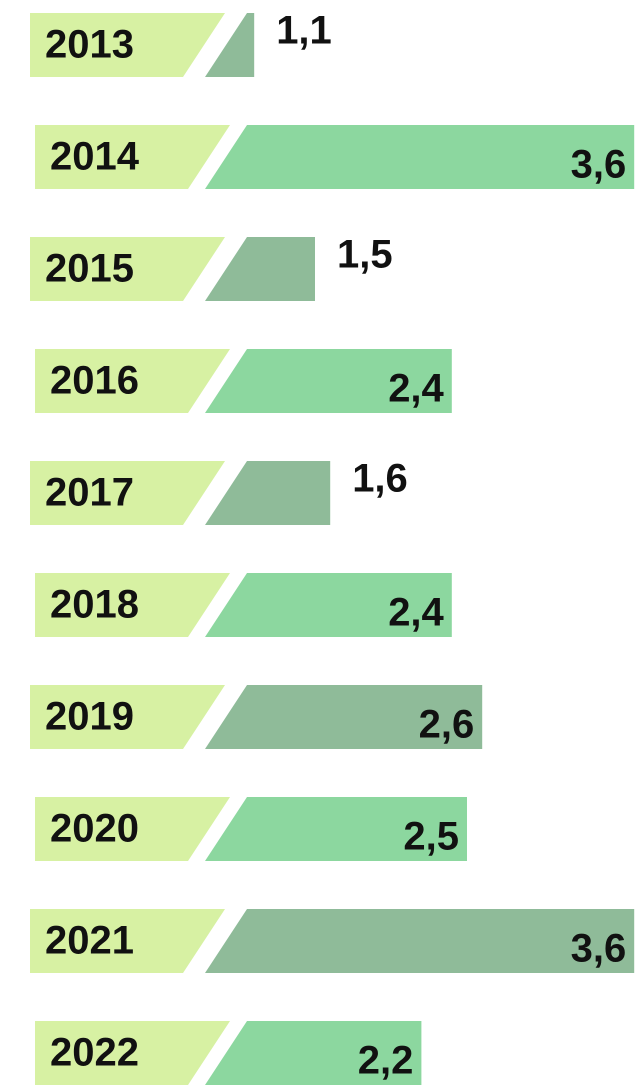  Describe the element at coordinates (94, 605) in the screenshot. I see `year-label: 2018` at that location.